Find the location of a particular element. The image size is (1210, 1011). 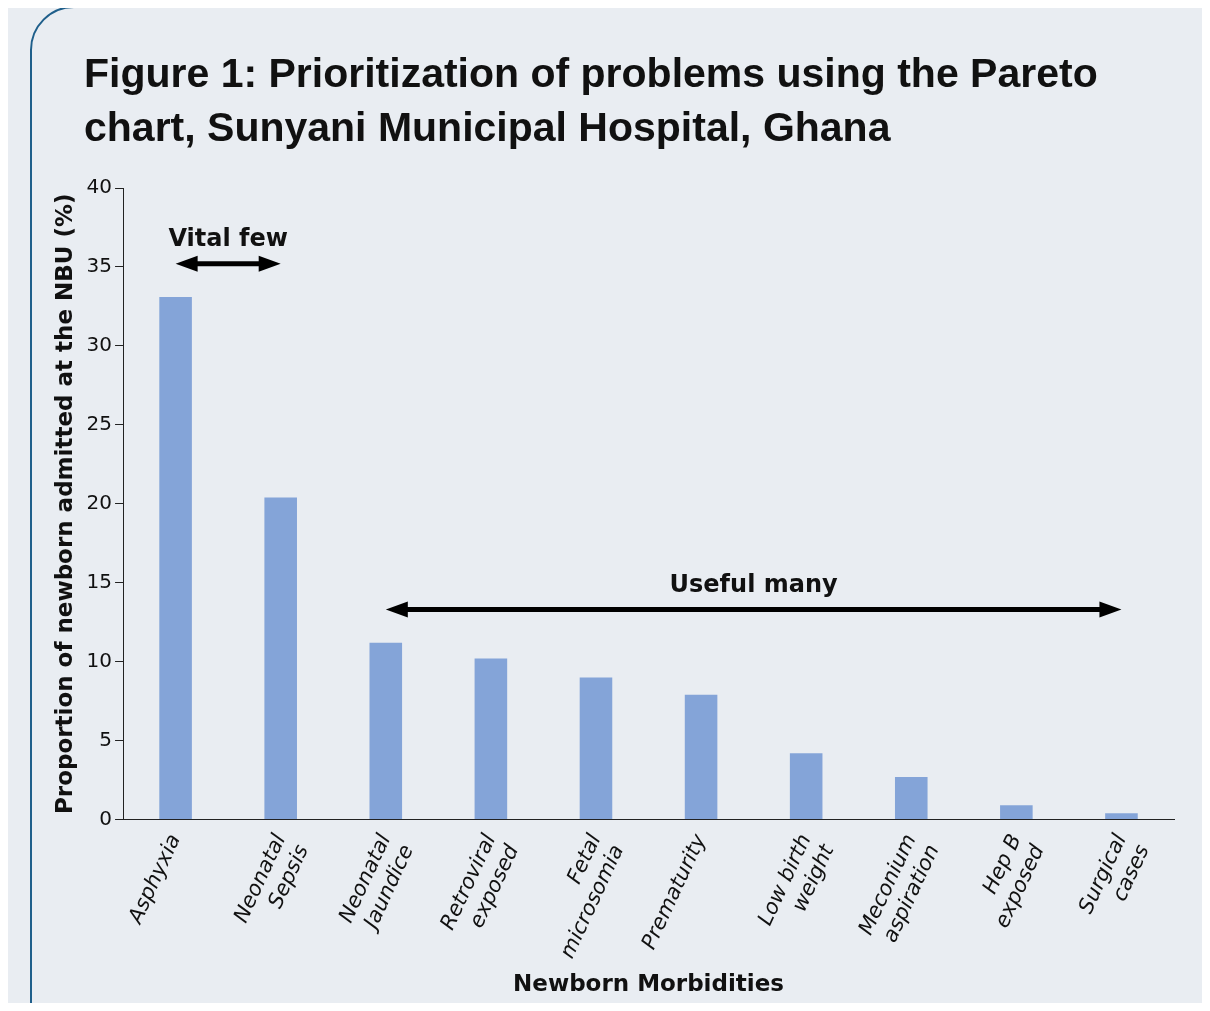

y-tick-label: 30 is located at coordinates (99, 344).